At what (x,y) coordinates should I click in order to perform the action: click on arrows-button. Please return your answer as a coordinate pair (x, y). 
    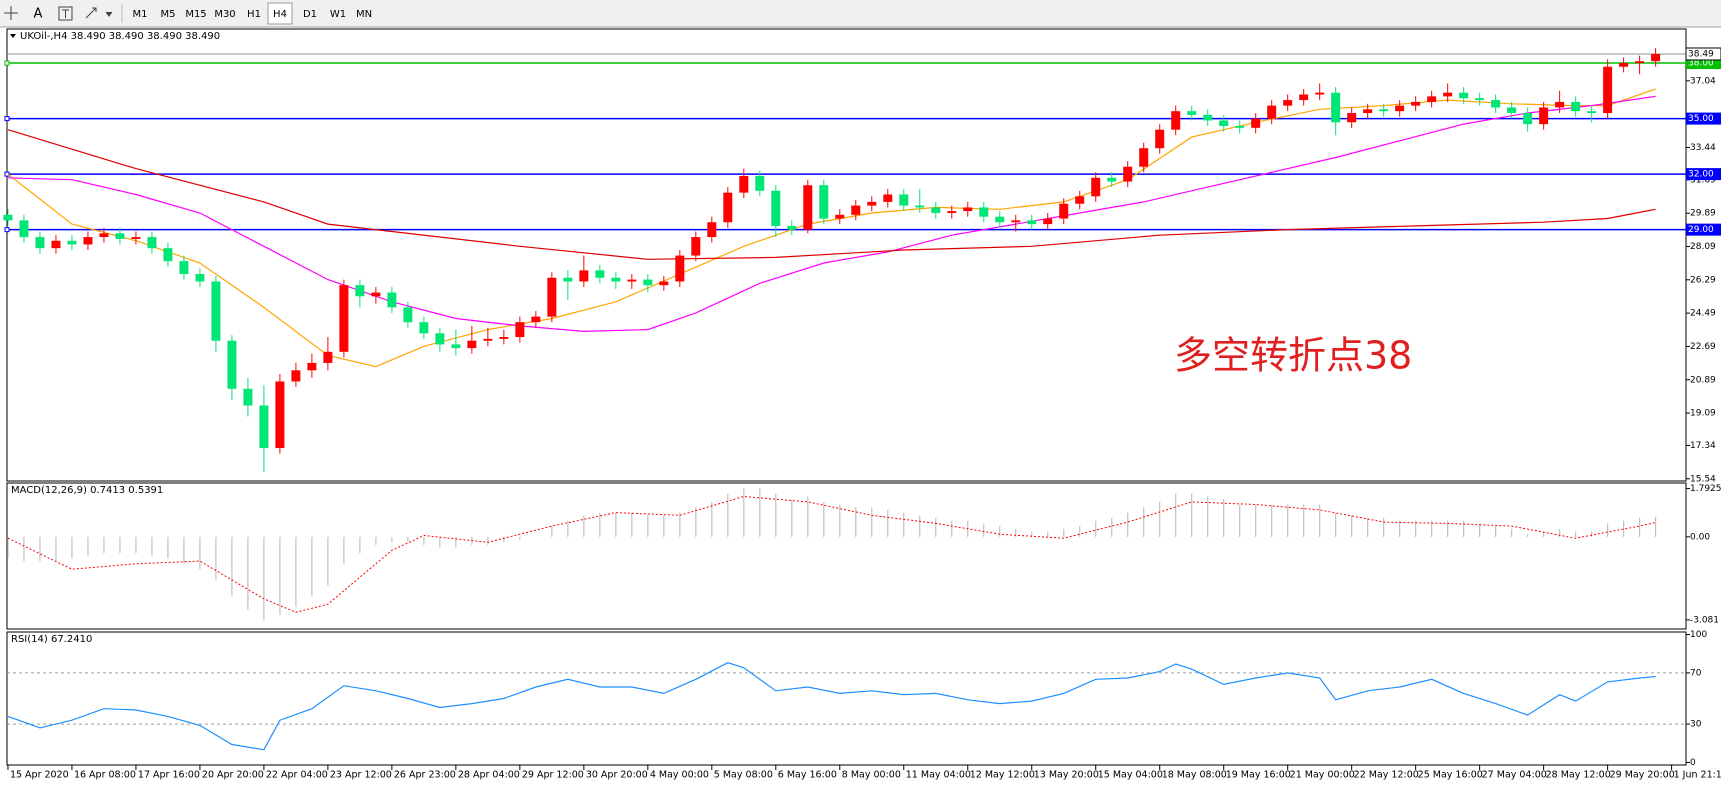
    Looking at the image, I should click on (99, 13).